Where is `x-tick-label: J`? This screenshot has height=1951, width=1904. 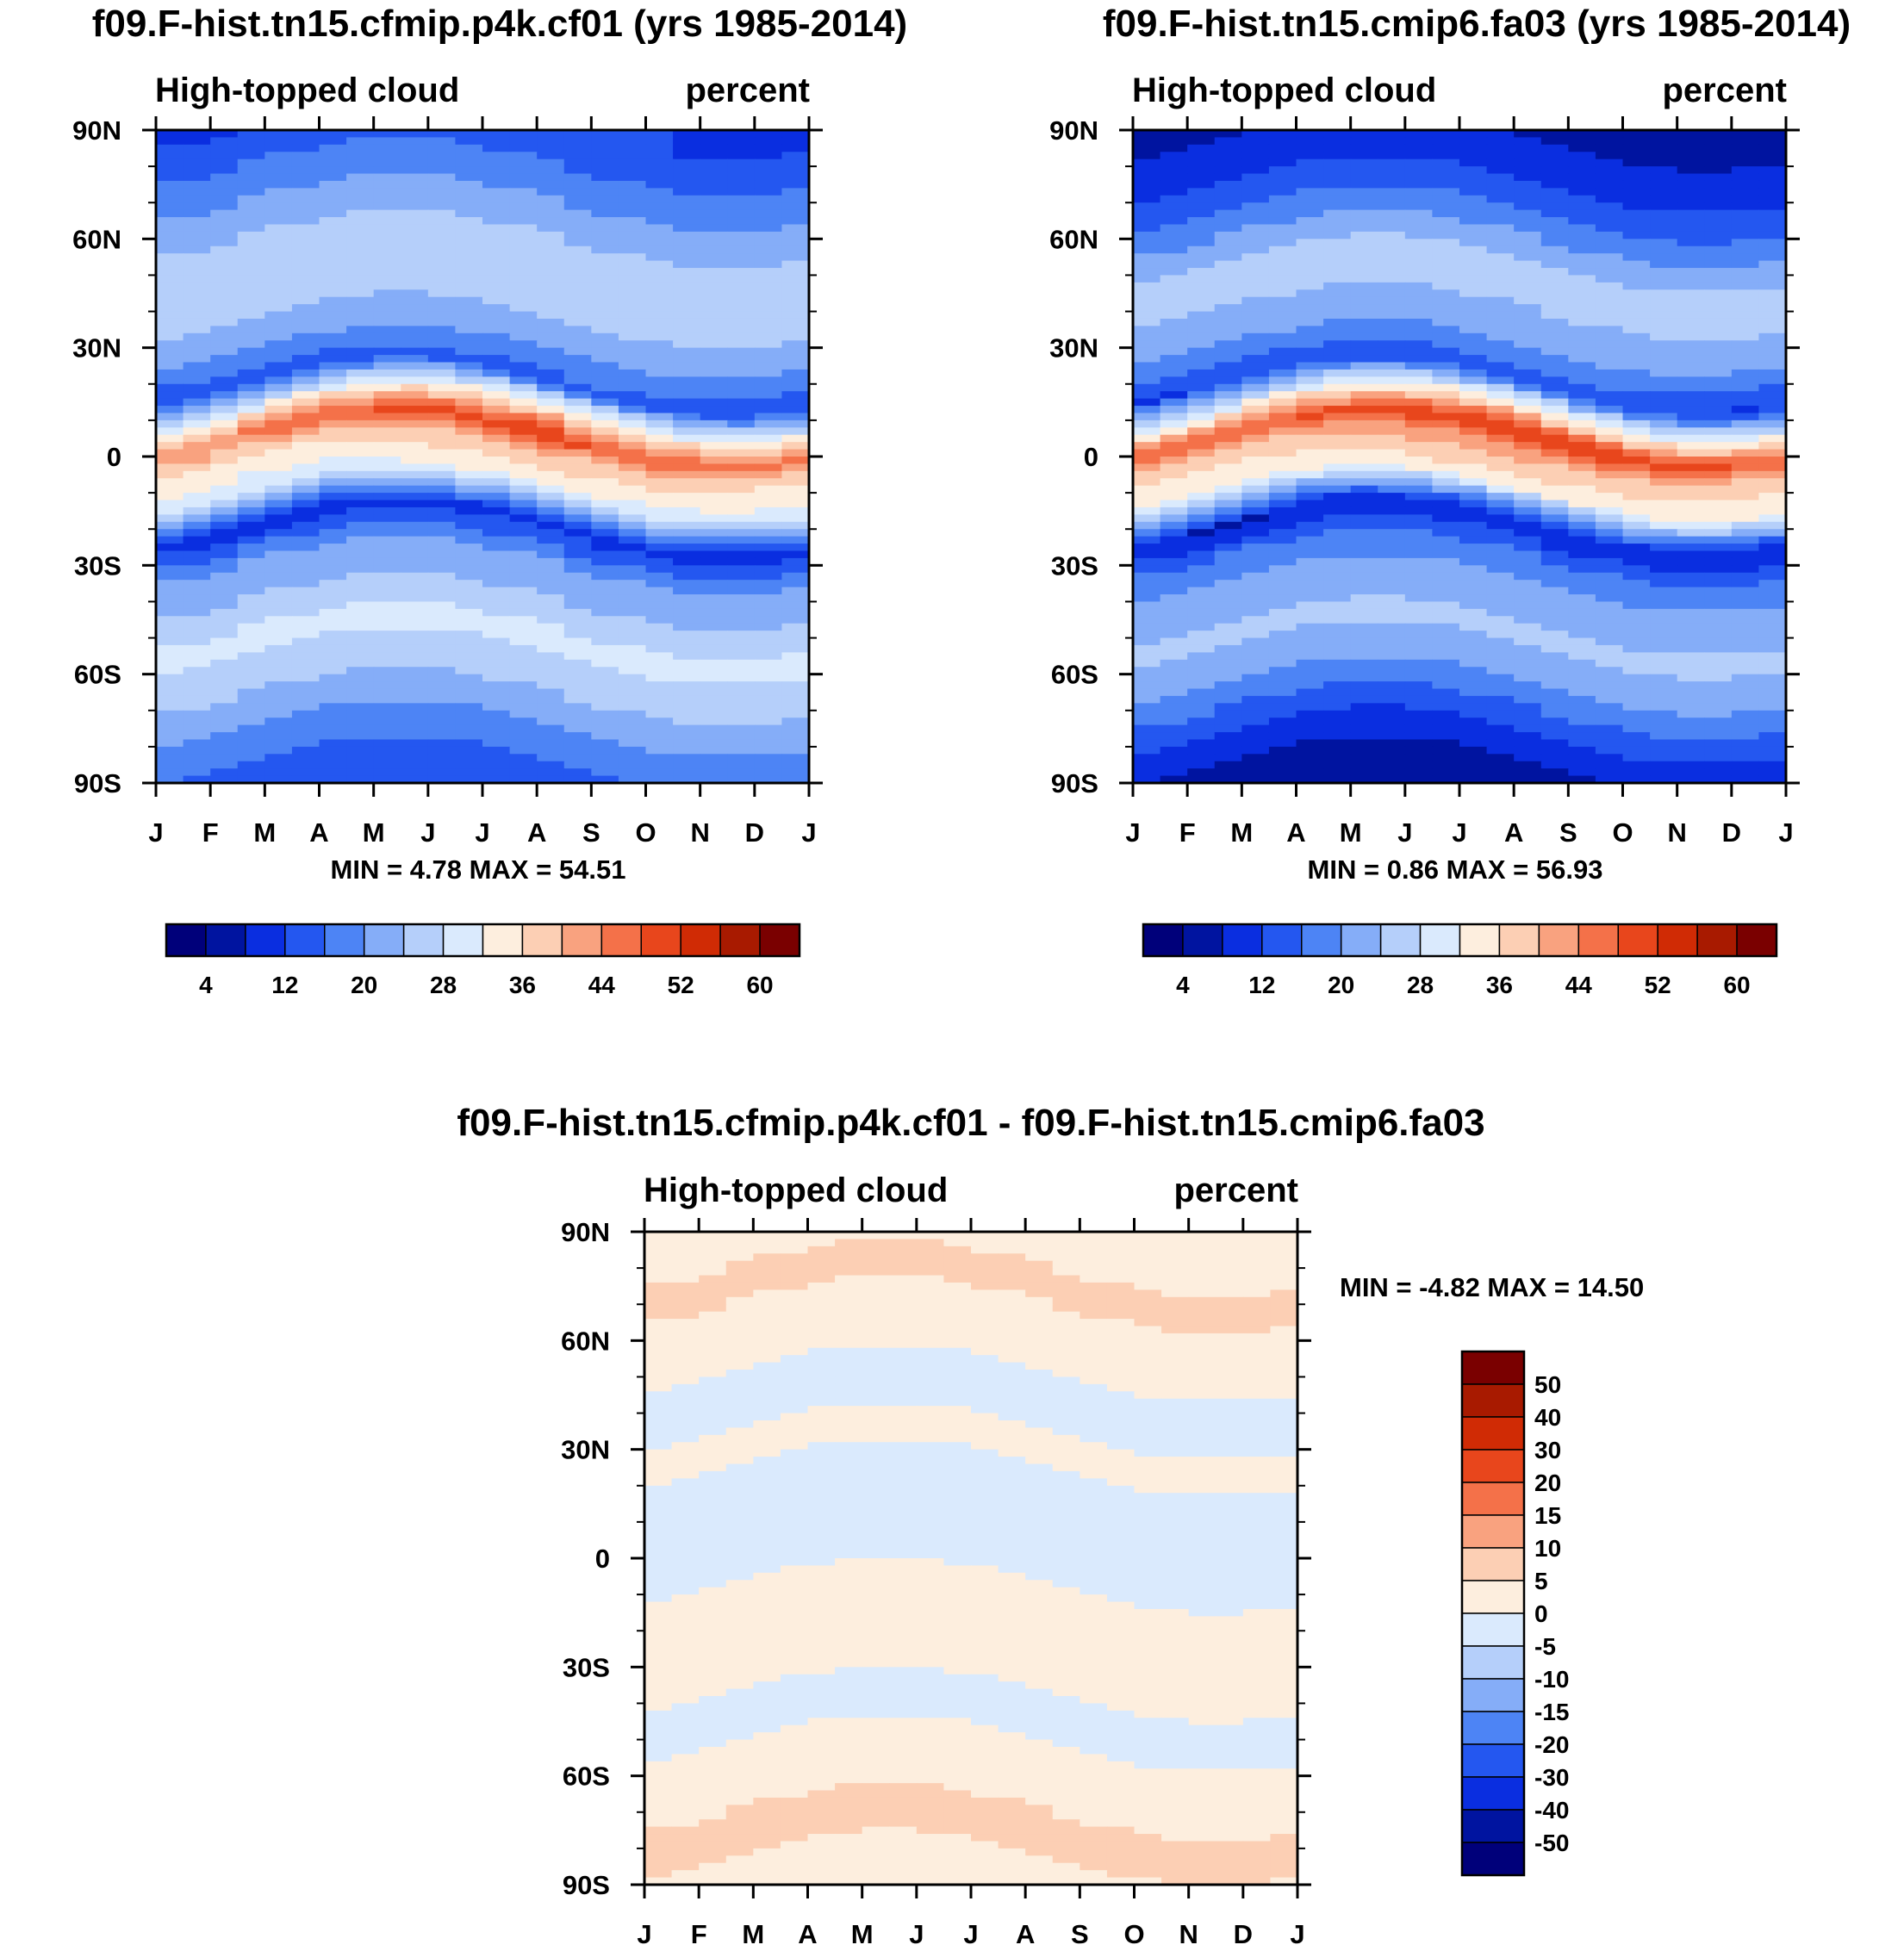
x-tick-label: J is located at coordinates (1786, 832).